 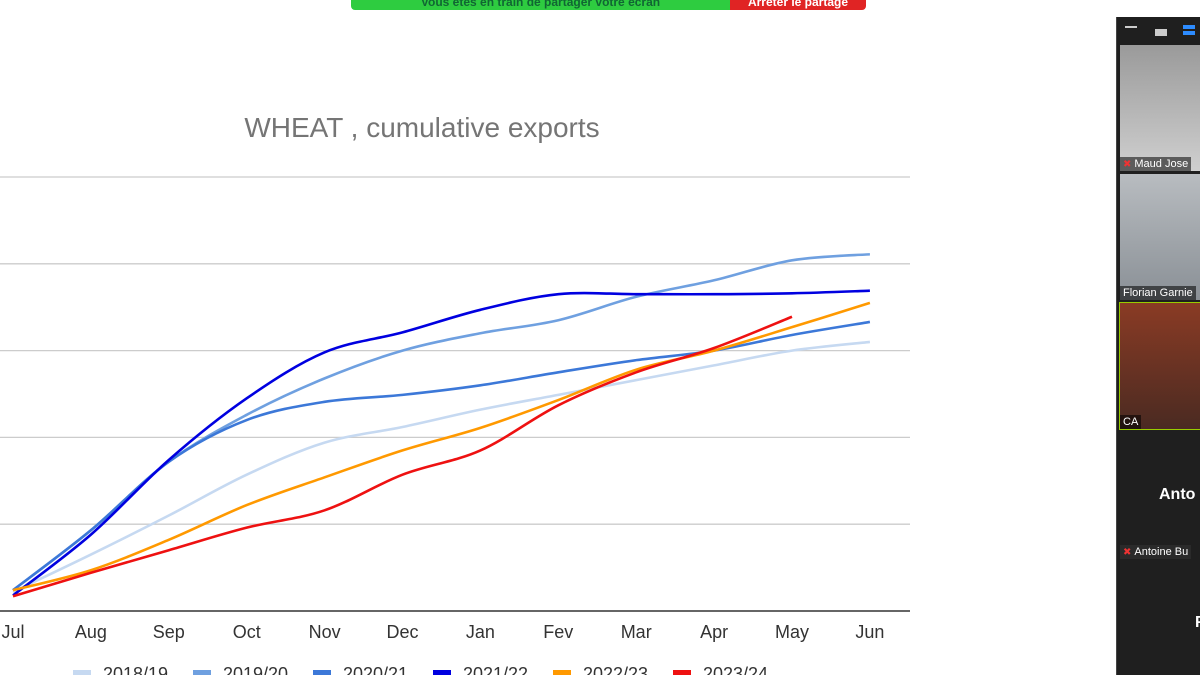 What do you see at coordinates (1131, 422) in the screenshot?
I see `participant-name: CA` at bounding box center [1131, 422].